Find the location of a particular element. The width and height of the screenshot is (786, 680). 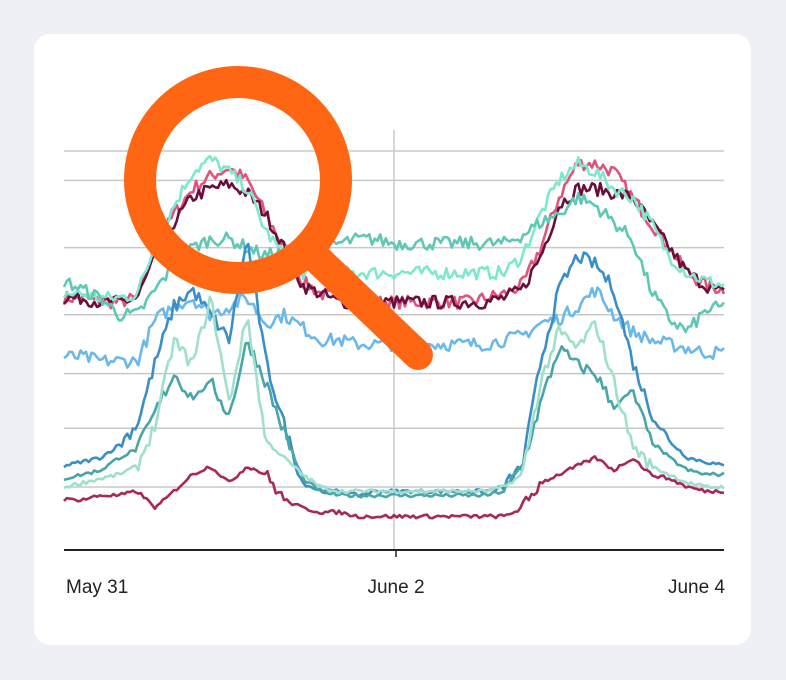

x-tick-labels: May 31 June 2 June 4 is located at coordinates (395, 587).